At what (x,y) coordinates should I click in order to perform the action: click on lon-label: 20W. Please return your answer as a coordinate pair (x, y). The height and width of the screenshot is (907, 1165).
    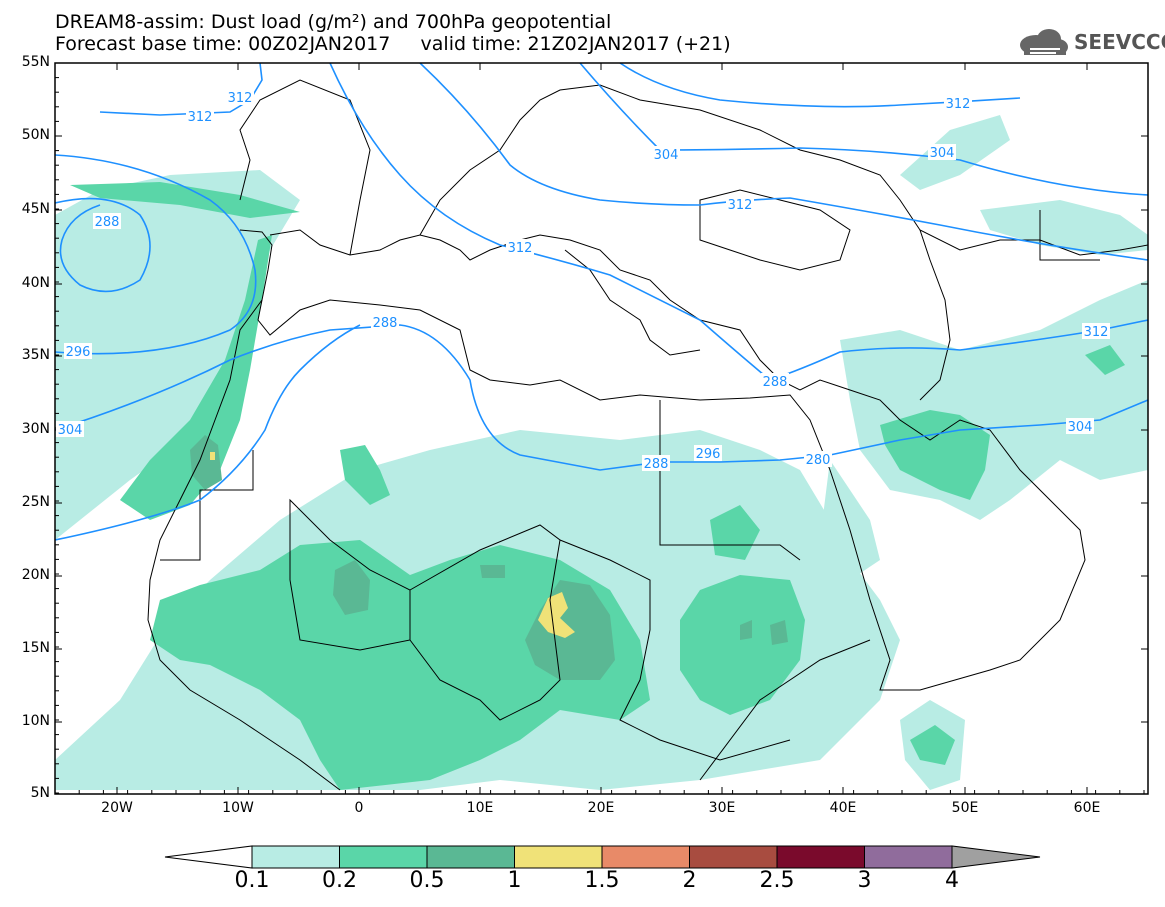
    Looking at the image, I should click on (117, 808).